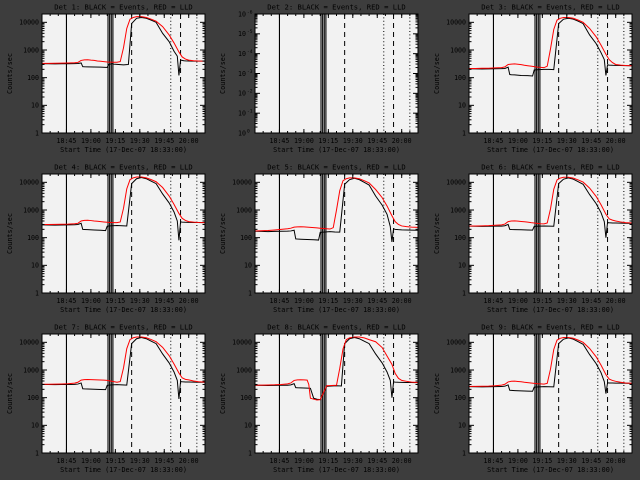 This screenshot has height=480, width=640. I want to click on panel-title: Det 7: BLACK = Events, RED = LLD, so click(123, 327).